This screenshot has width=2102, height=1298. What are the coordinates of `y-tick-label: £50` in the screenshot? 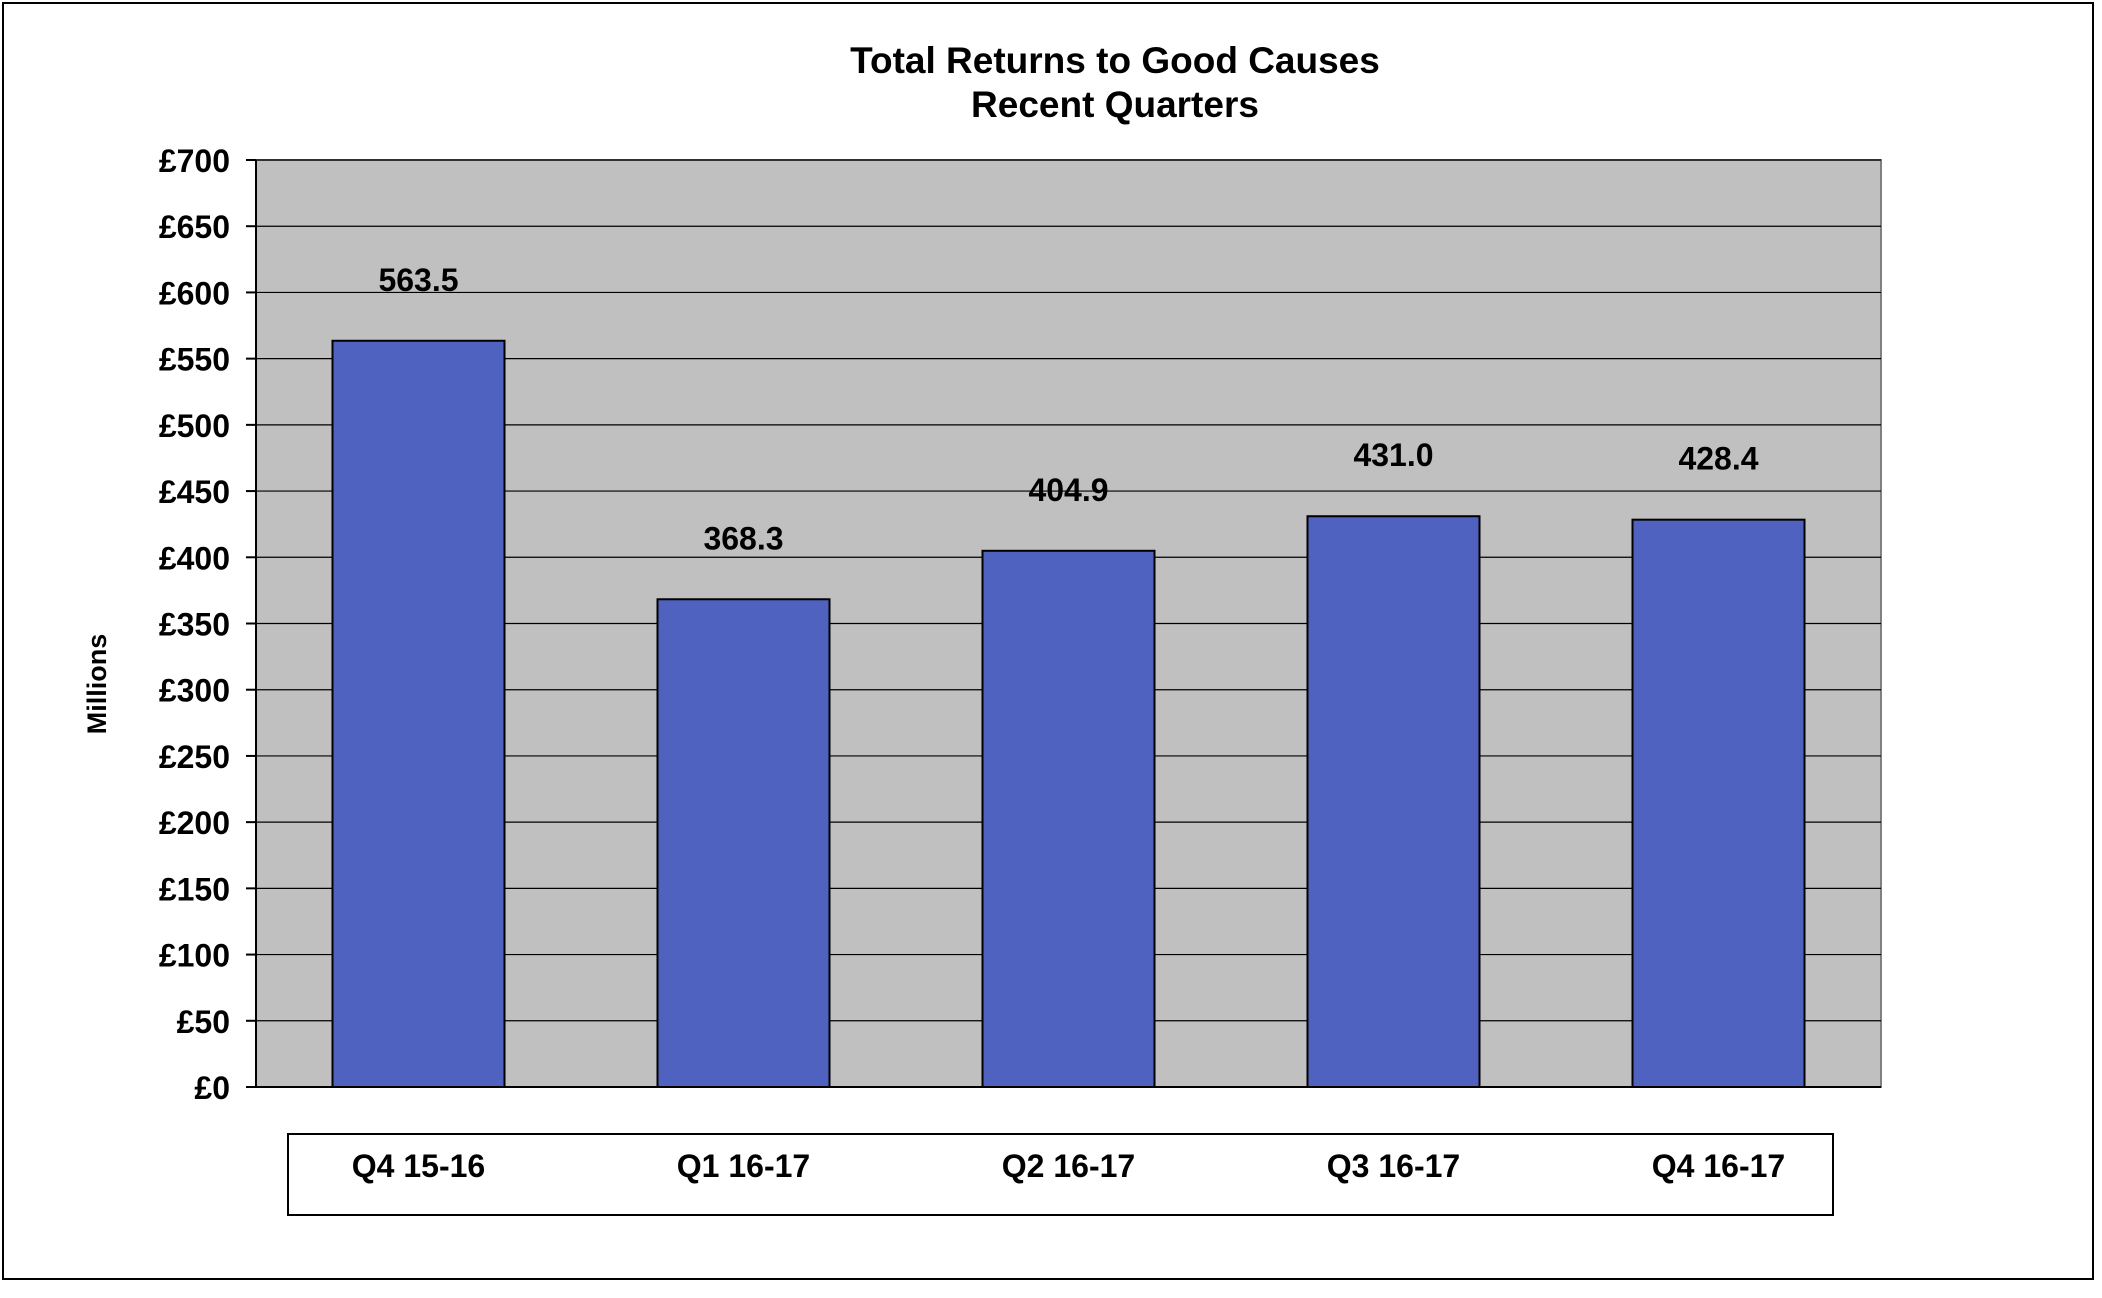 It's located at (203, 1022).